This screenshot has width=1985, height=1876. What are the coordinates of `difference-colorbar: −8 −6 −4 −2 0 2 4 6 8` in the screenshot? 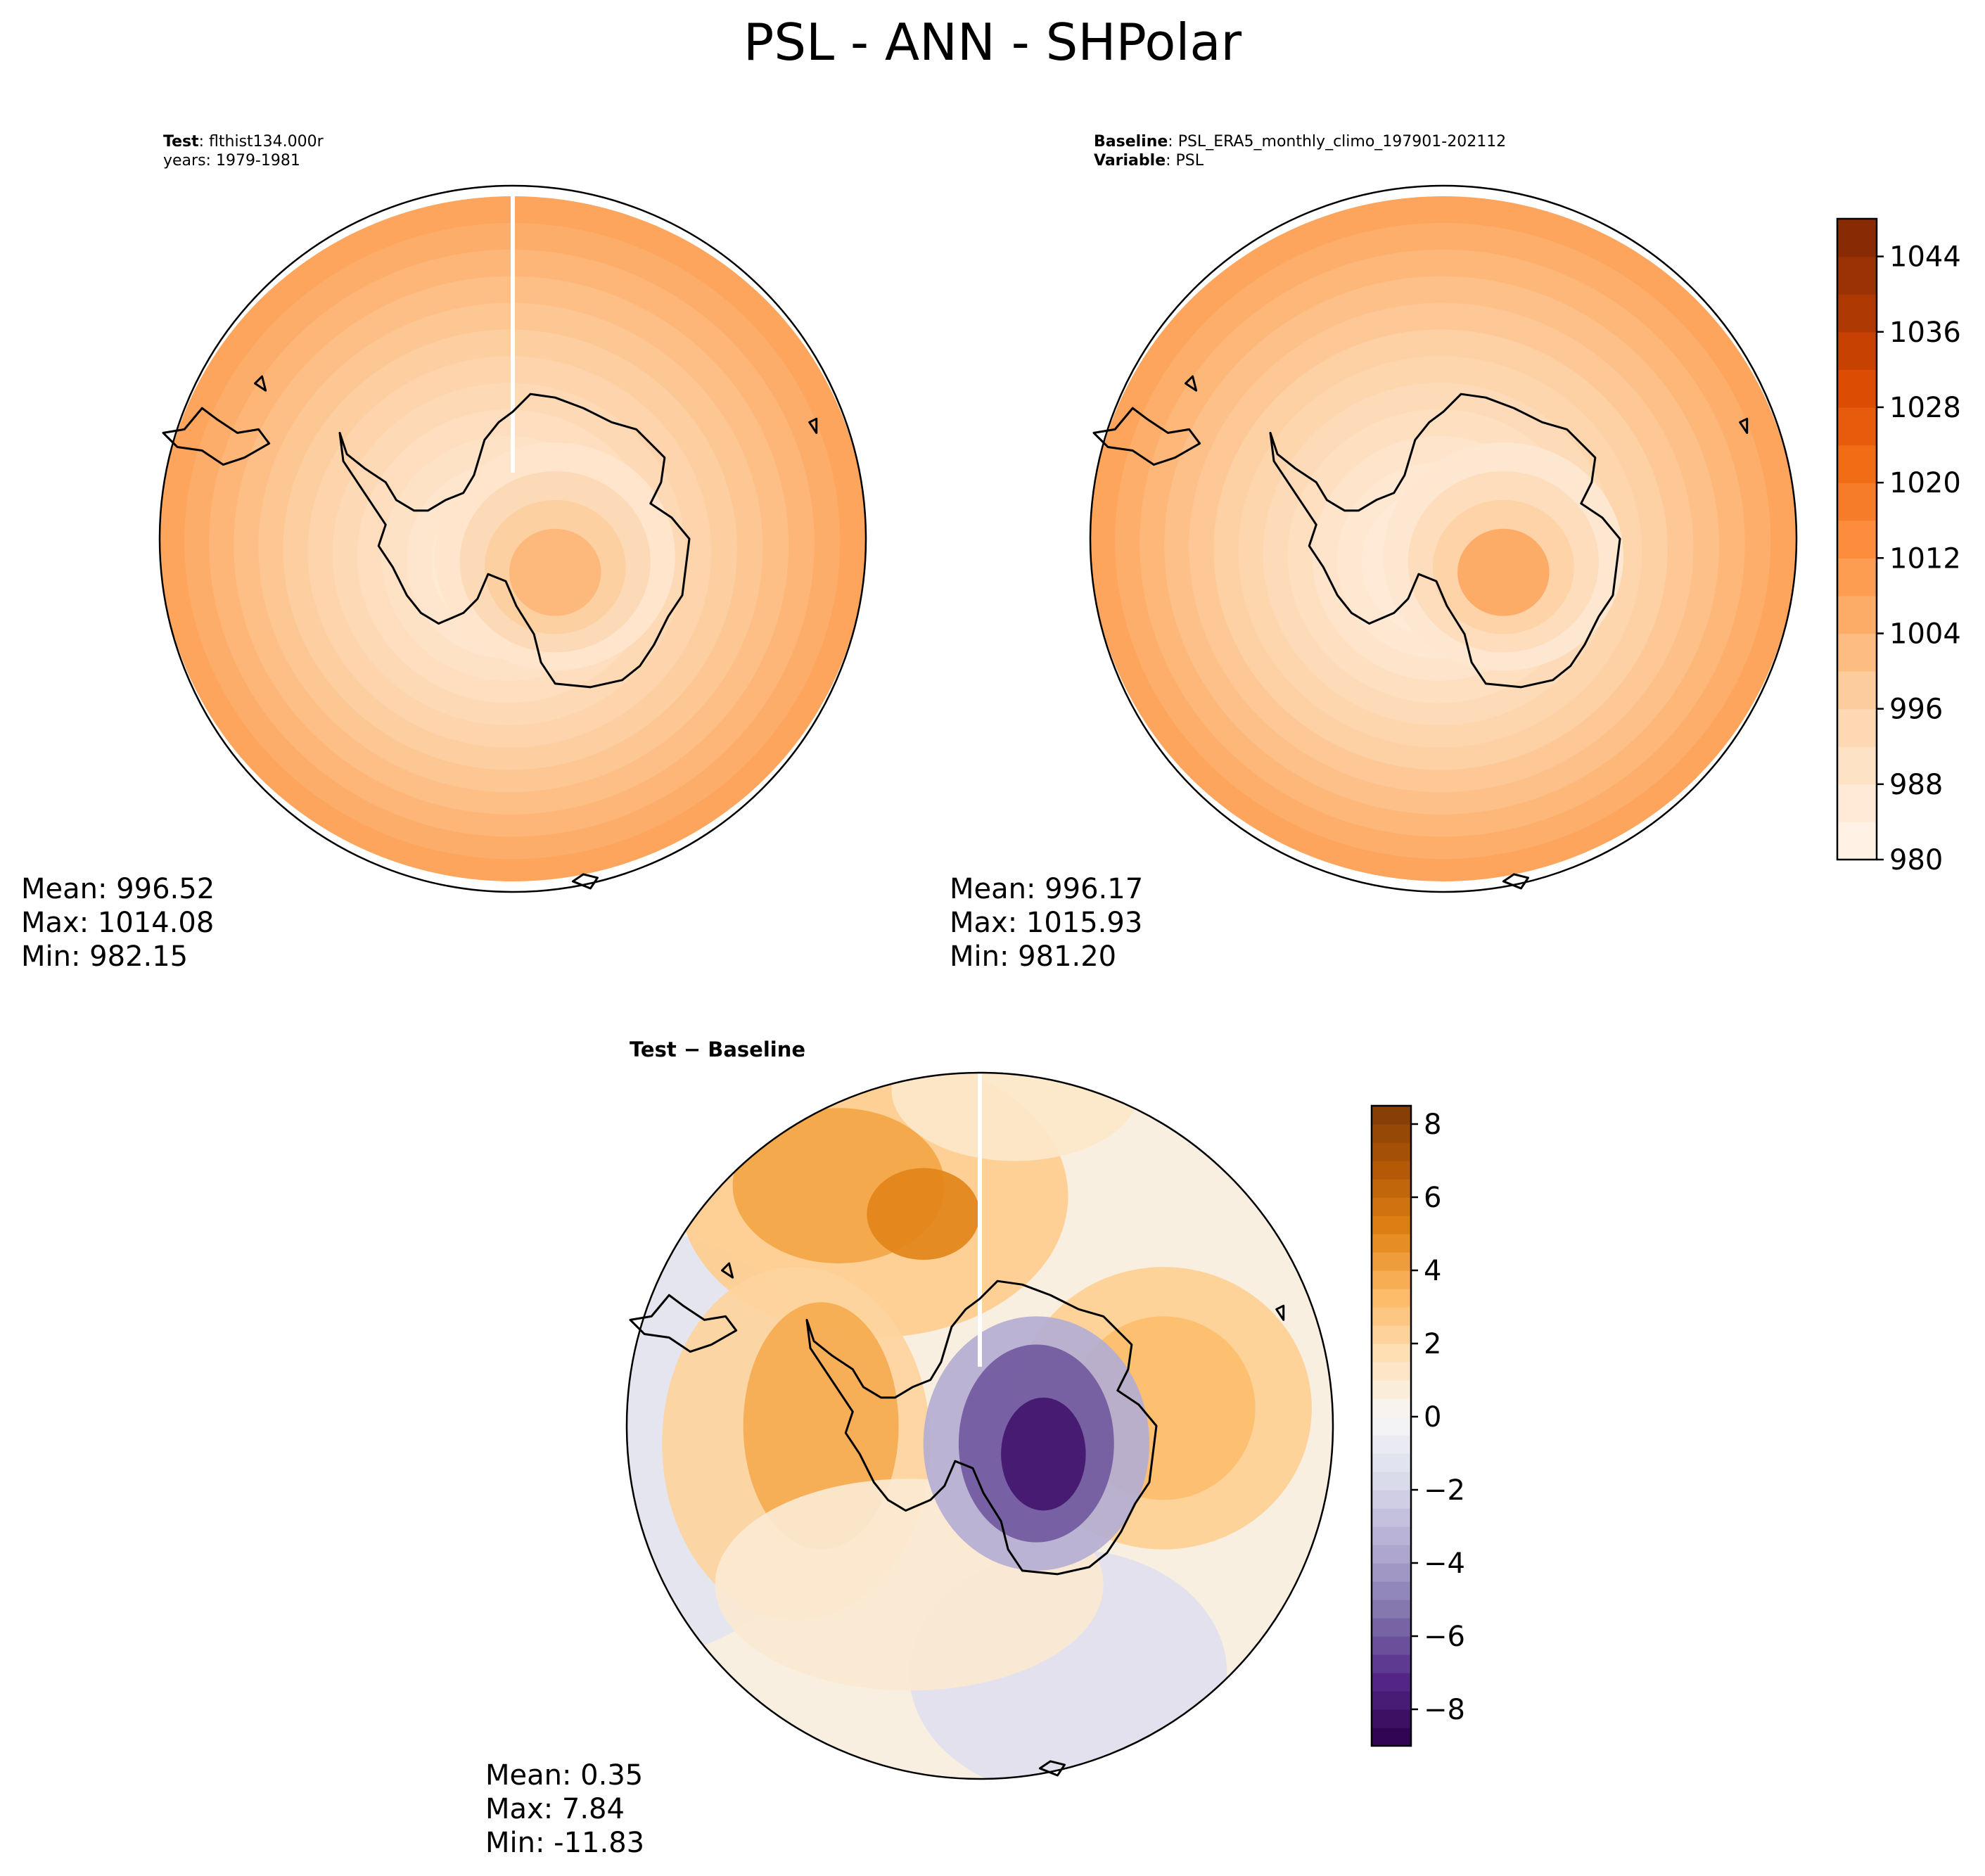 It's located at (1418, 1425).